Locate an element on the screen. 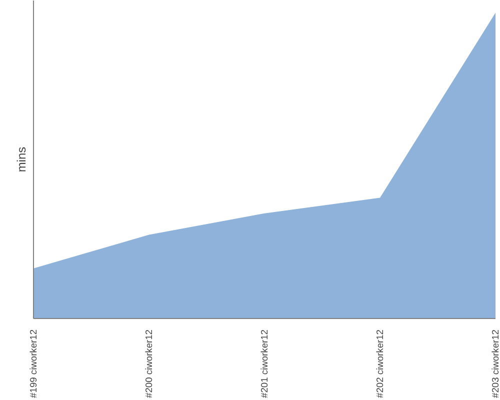 Image resolution: width=500 pixels, height=400 pixels. x-tick-label: #202 ciworker12 is located at coordinates (380, 363).